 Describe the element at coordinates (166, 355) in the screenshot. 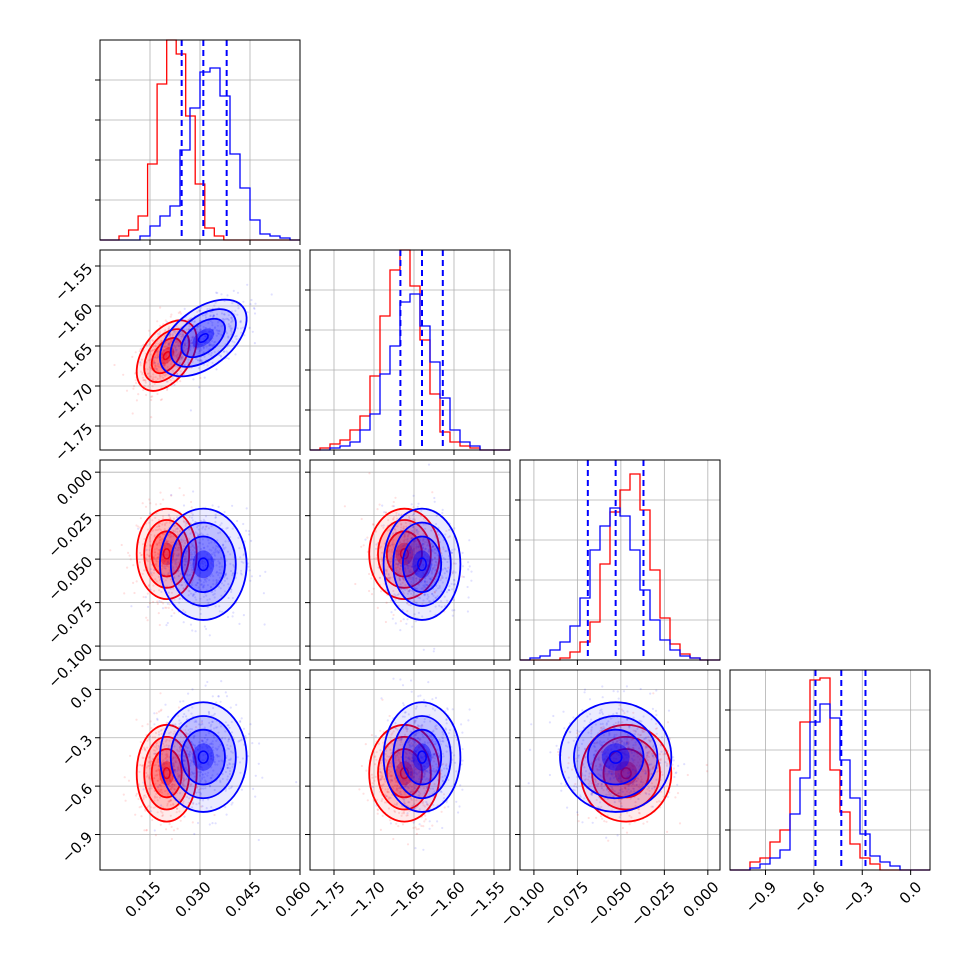

I see `contour-line` at that location.